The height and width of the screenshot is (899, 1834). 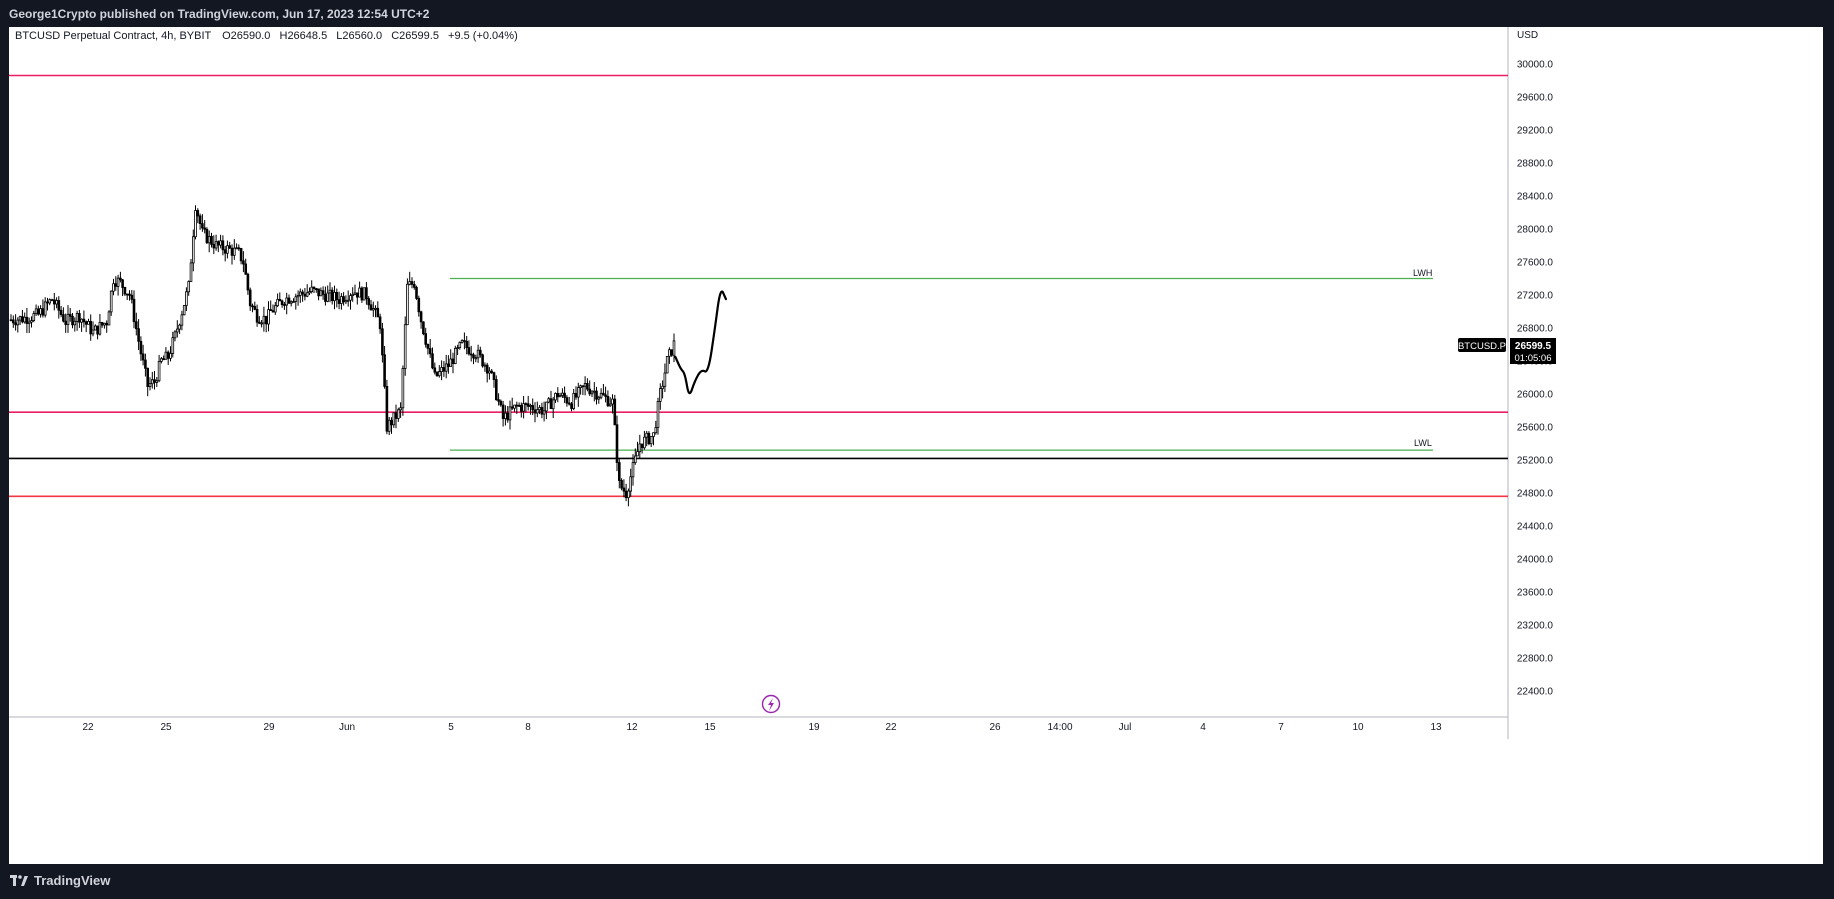 I want to click on price-badge, so click(x=1533, y=351).